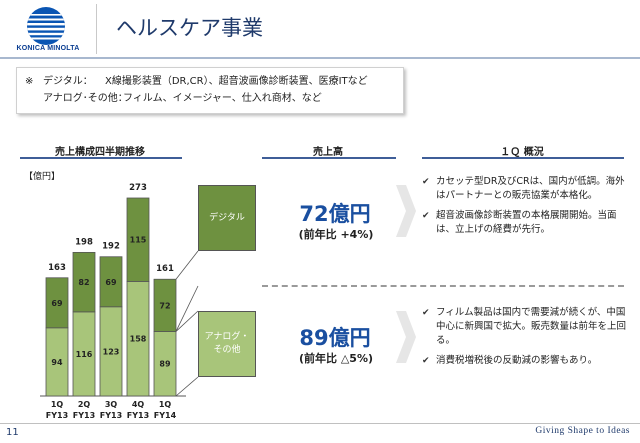 This screenshot has width=640, height=443. What do you see at coordinates (320, 423) in the screenshot?
I see `footer-rule` at bounding box center [320, 423].